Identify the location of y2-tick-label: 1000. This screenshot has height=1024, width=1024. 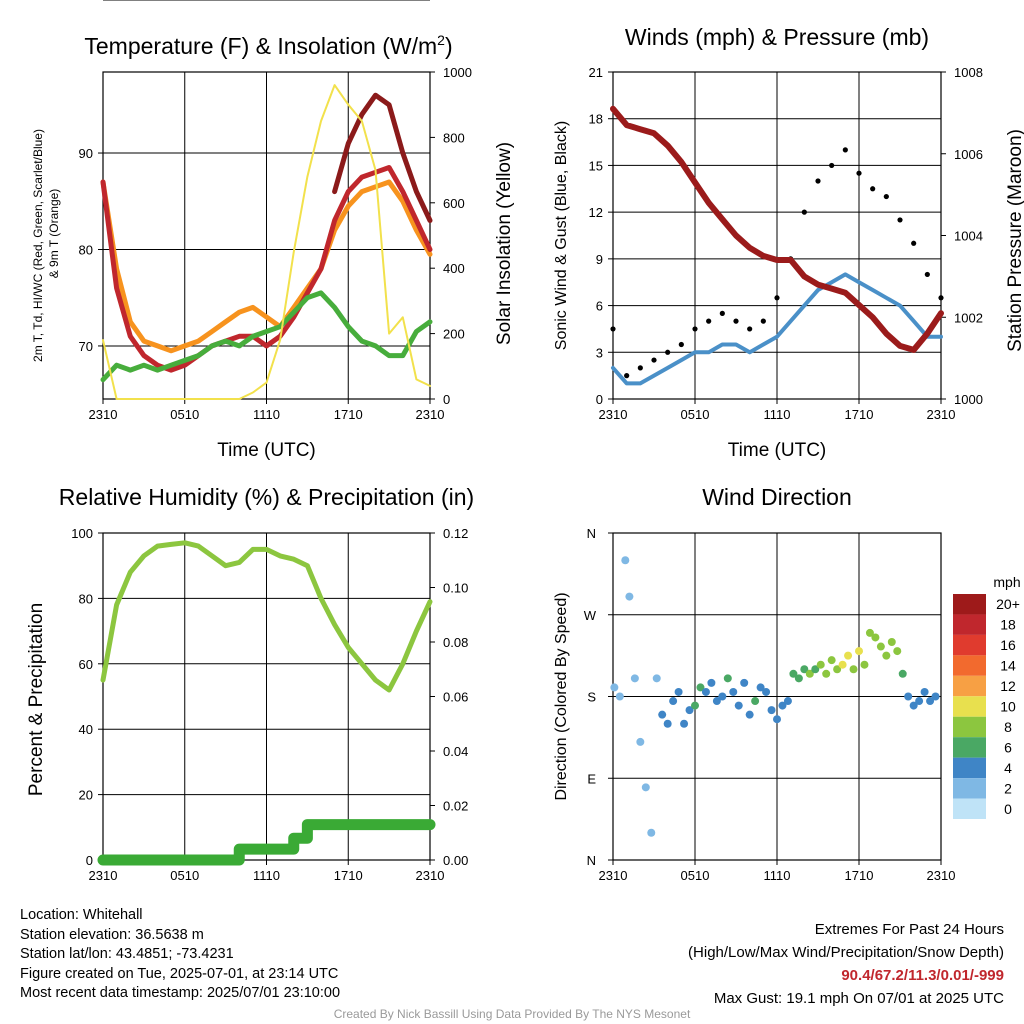
(968, 399).